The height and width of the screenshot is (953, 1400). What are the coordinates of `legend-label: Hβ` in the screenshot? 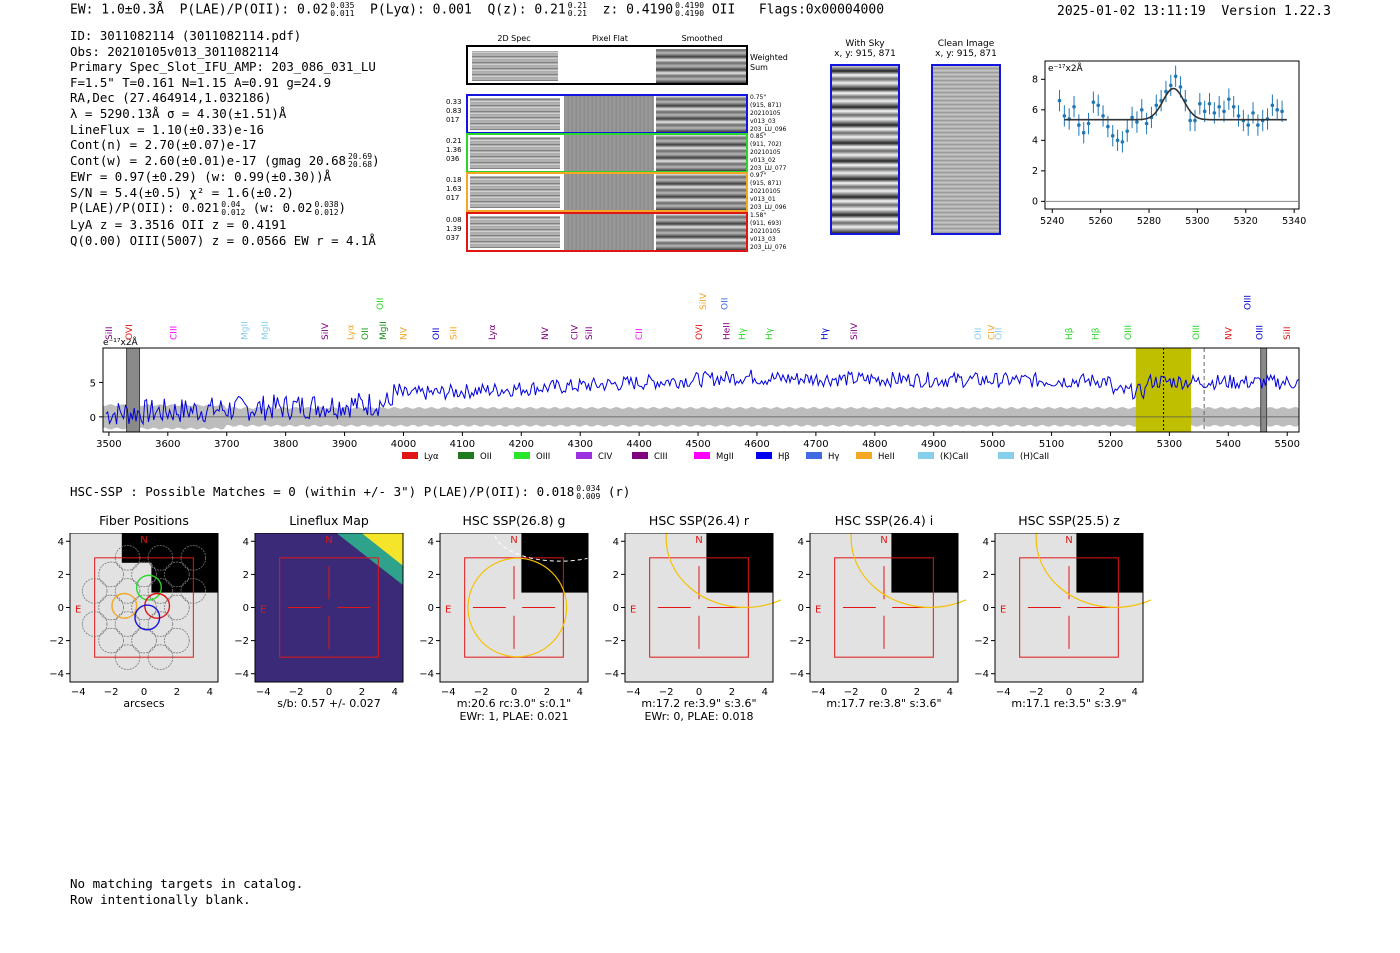 It's located at (784, 457).